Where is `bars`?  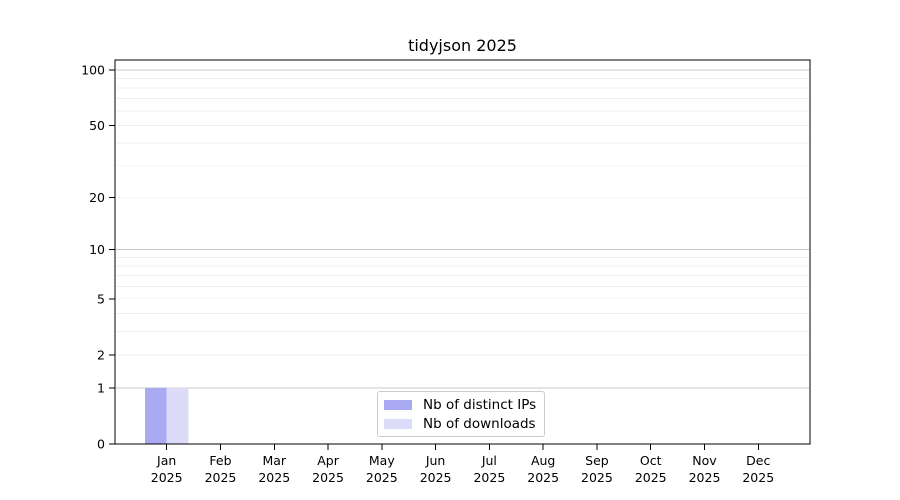 bars is located at coordinates (167, 415).